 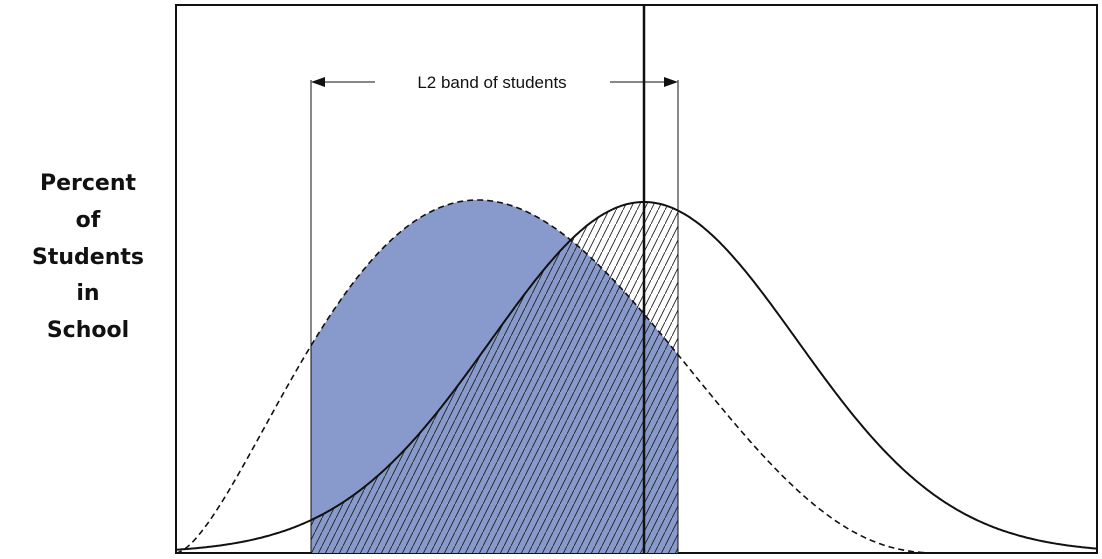 I want to click on y-label-line: School, so click(x=88, y=330).